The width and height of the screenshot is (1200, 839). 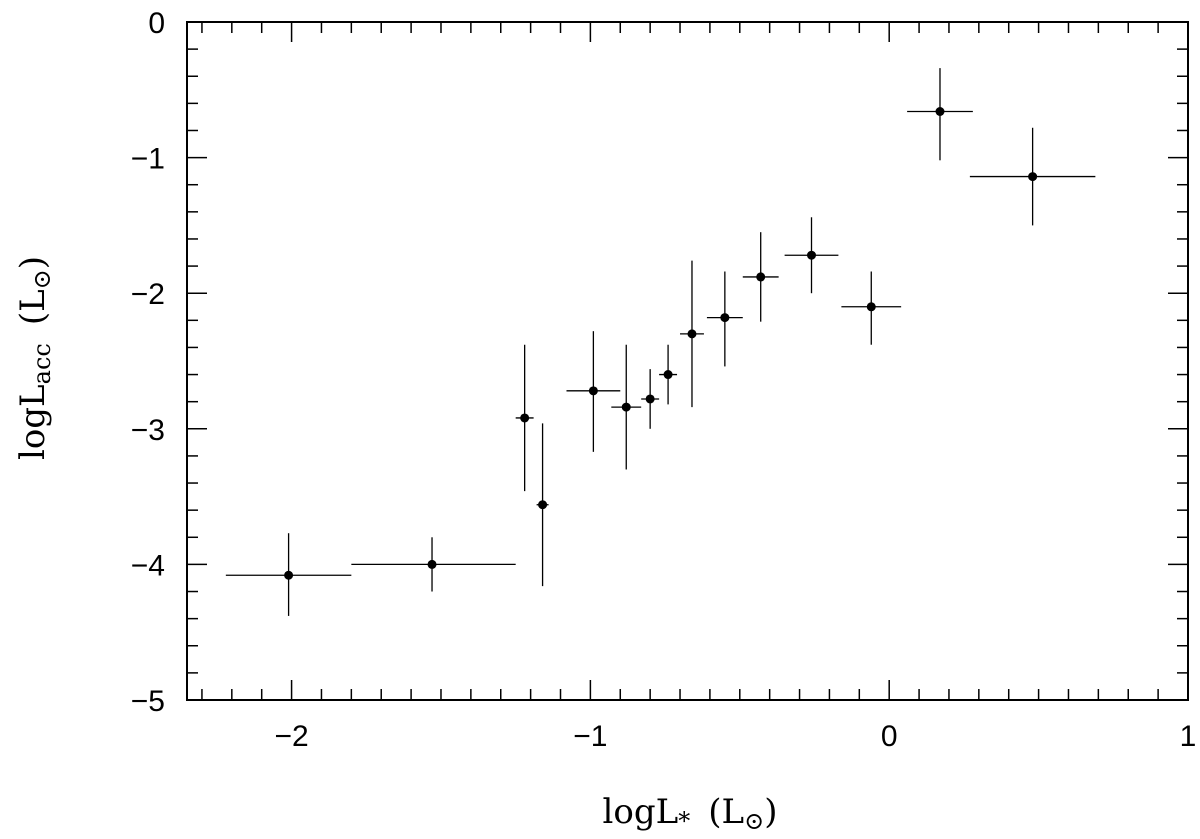 What do you see at coordinates (754, 821) in the screenshot?
I see `x-axis-label-unit-sub: ⊙` at bounding box center [754, 821].